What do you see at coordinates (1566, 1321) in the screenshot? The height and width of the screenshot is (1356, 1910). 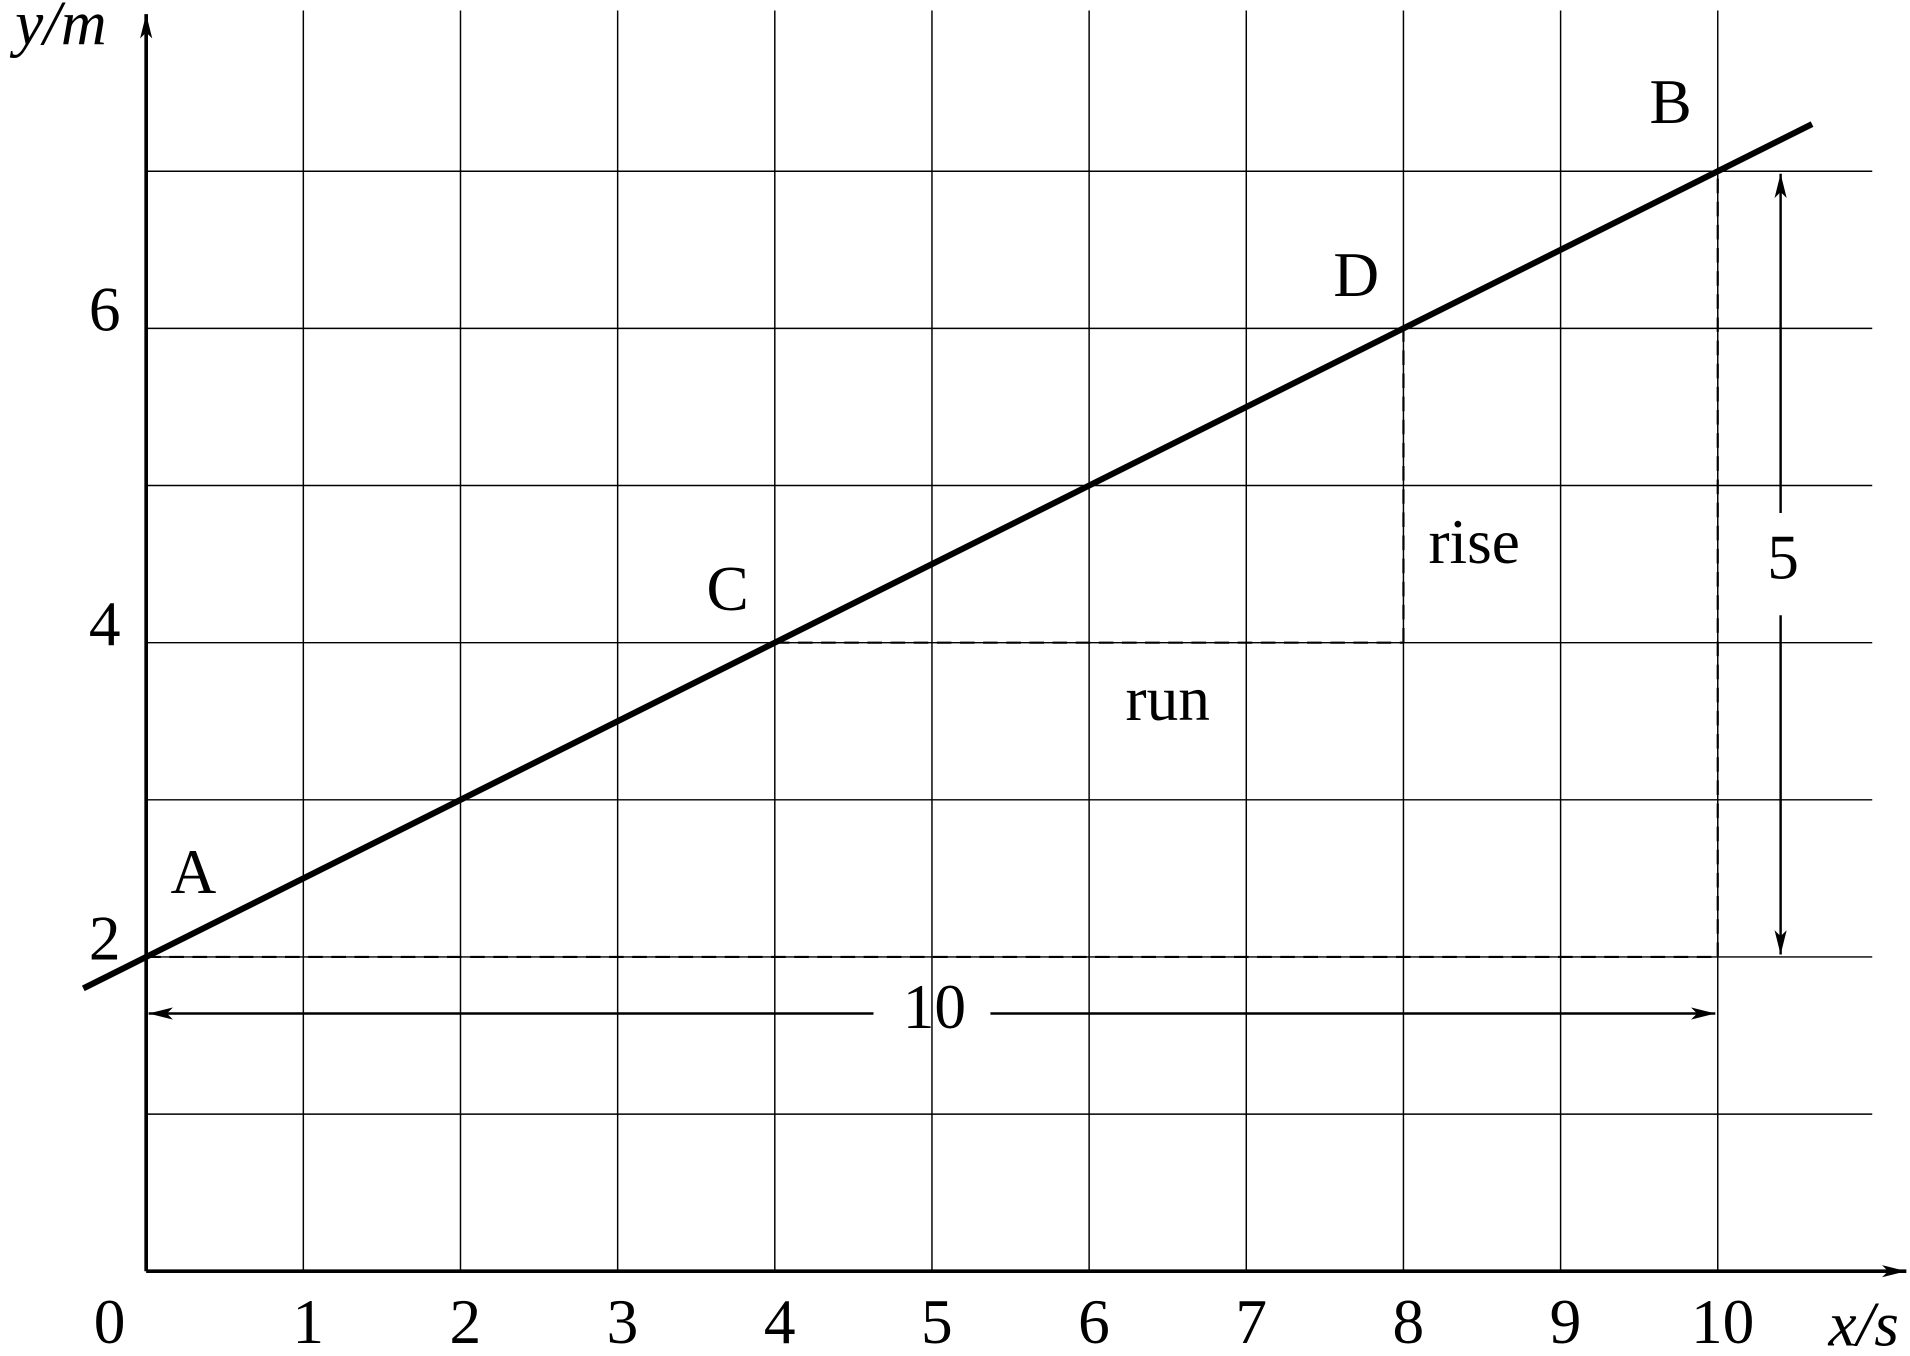 I see `x-tick-label: 9` at bounding box center [1566, 1321].